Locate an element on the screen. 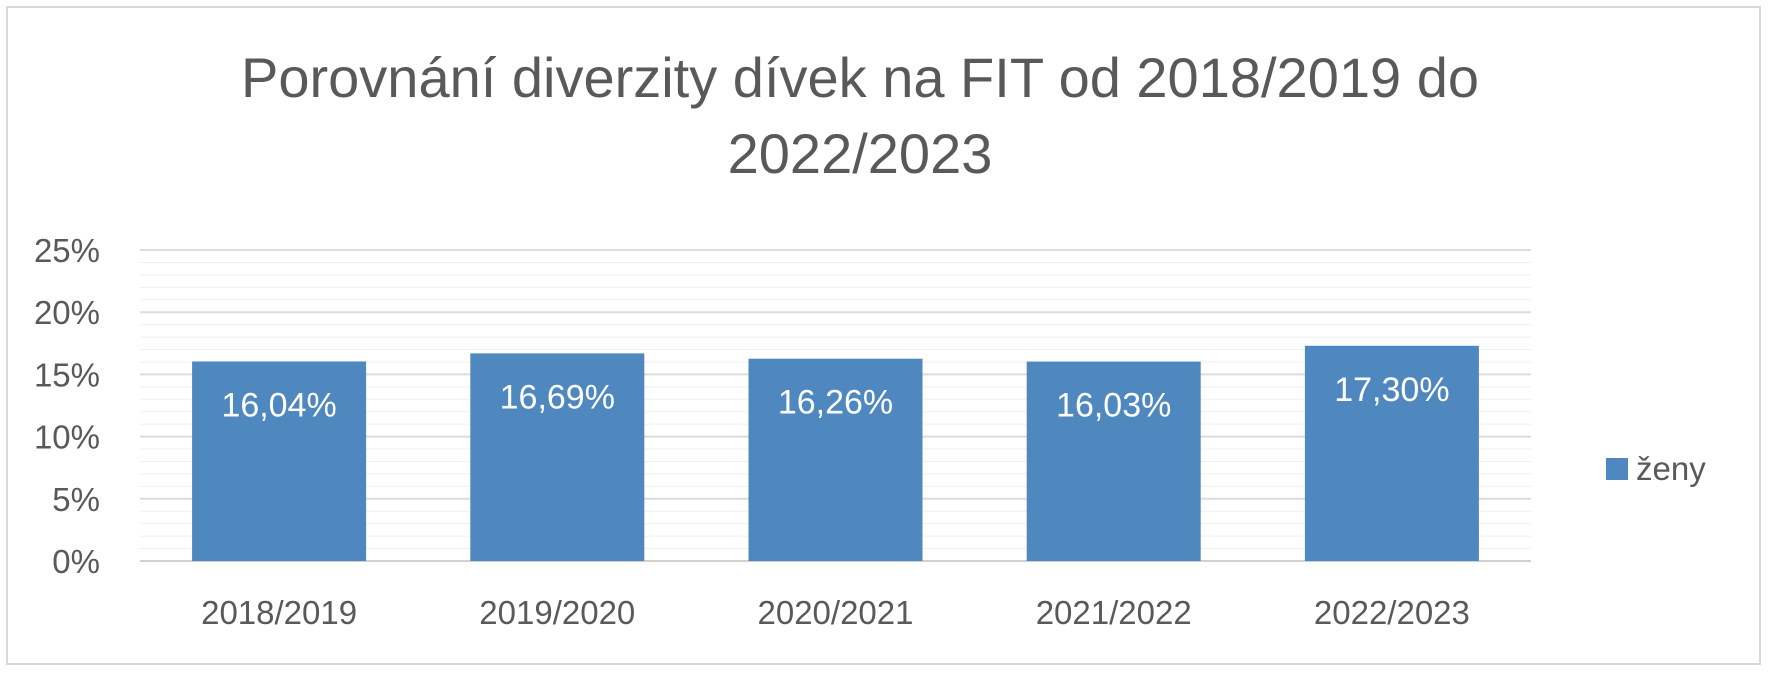 This screenshot has width=1769, height=673. bar-2019-2020 is located at coordinates (557, 457).